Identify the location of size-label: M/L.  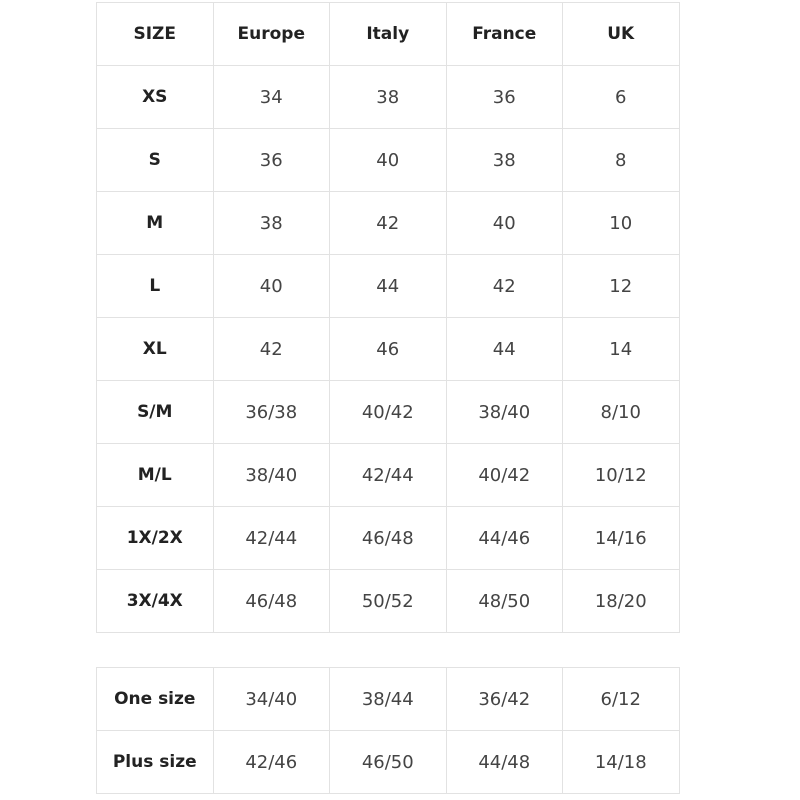
(155, 475).